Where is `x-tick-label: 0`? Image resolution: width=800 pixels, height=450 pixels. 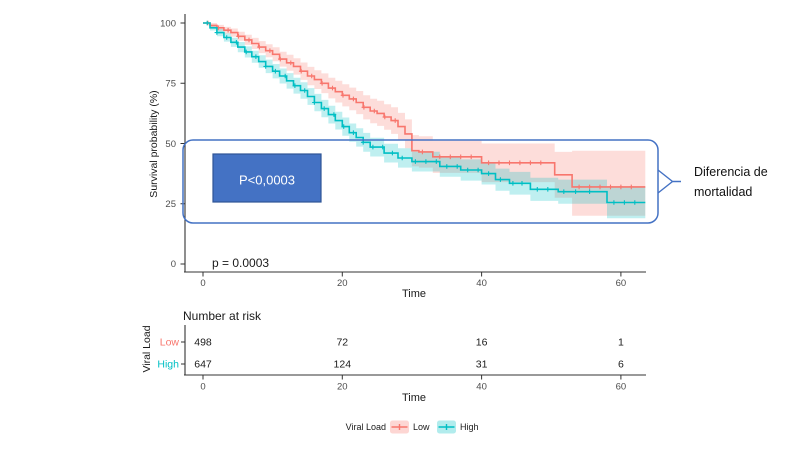 x-tick-label: 0 is located at coordinates (202, 283).